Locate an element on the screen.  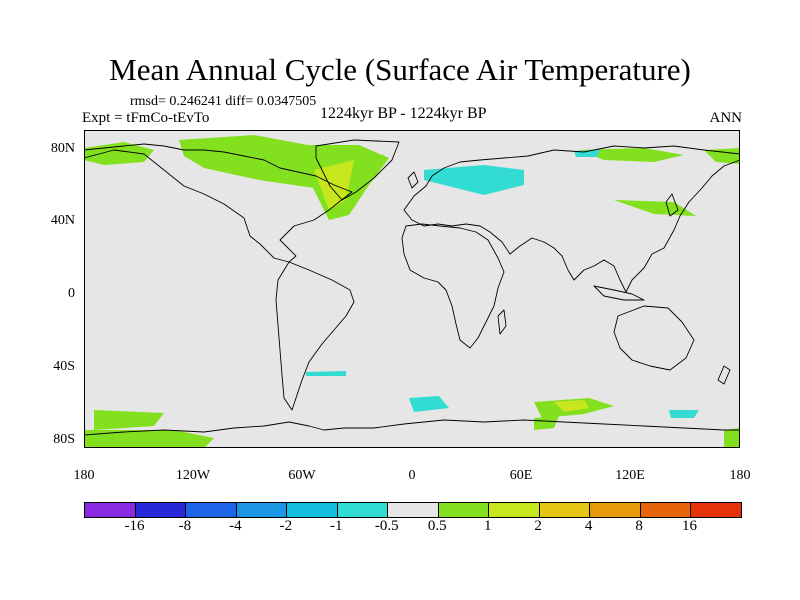
anomaly-south-atlantic-cool is located at coordinates (326, 373).